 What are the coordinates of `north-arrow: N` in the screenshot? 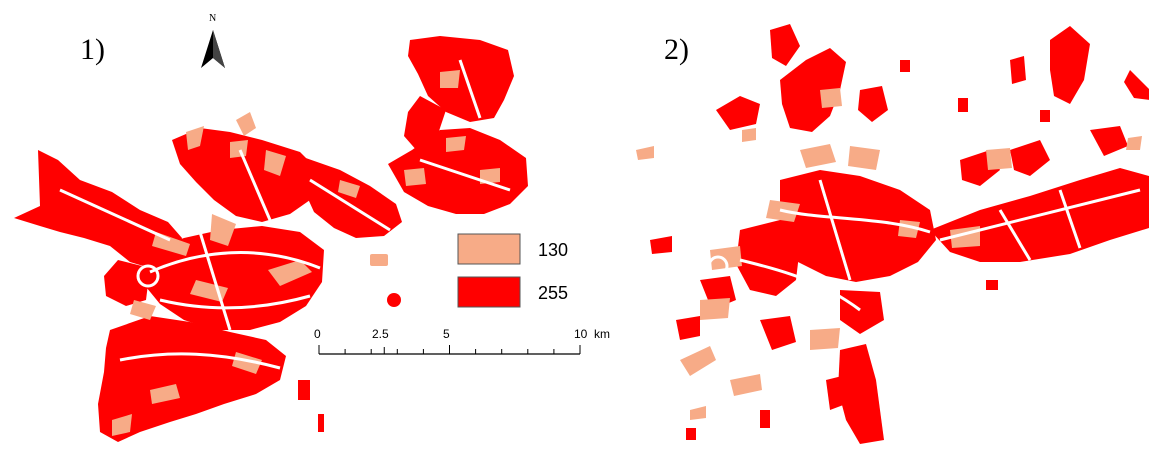 It's located at (213, 40).